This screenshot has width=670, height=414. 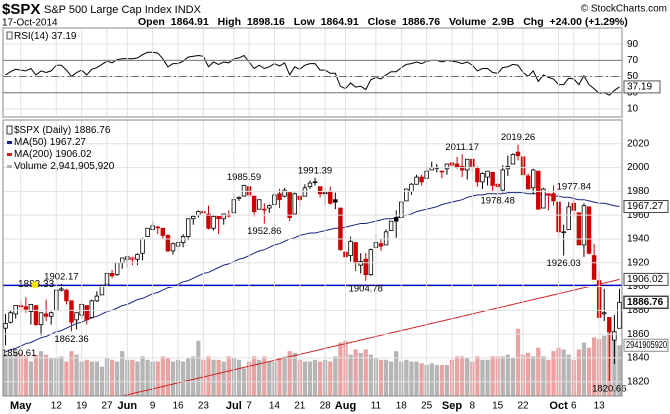 I want to click on y-tick-label: 2000, so click(x=638, y=167).